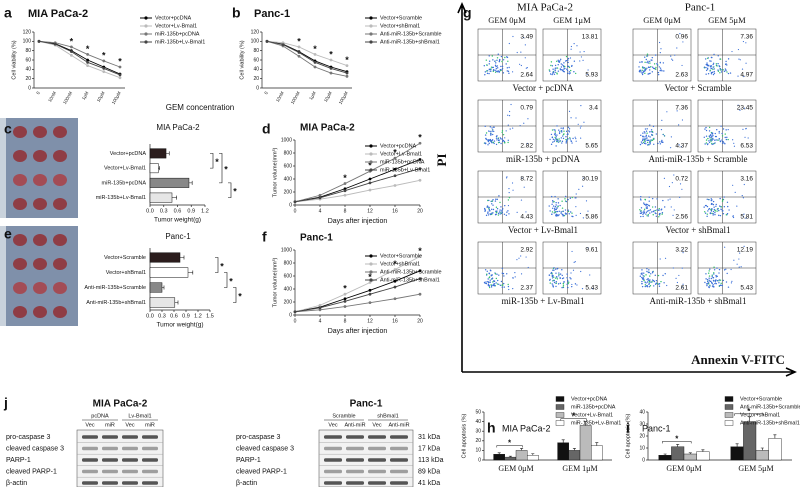 The width and height of the screenshot is (800, 487). What do you see at coordinates (275, 173) in the screenshot?
I see `y-axis-label: Tumor volume(mm³)` at bounding box center [275, 173].